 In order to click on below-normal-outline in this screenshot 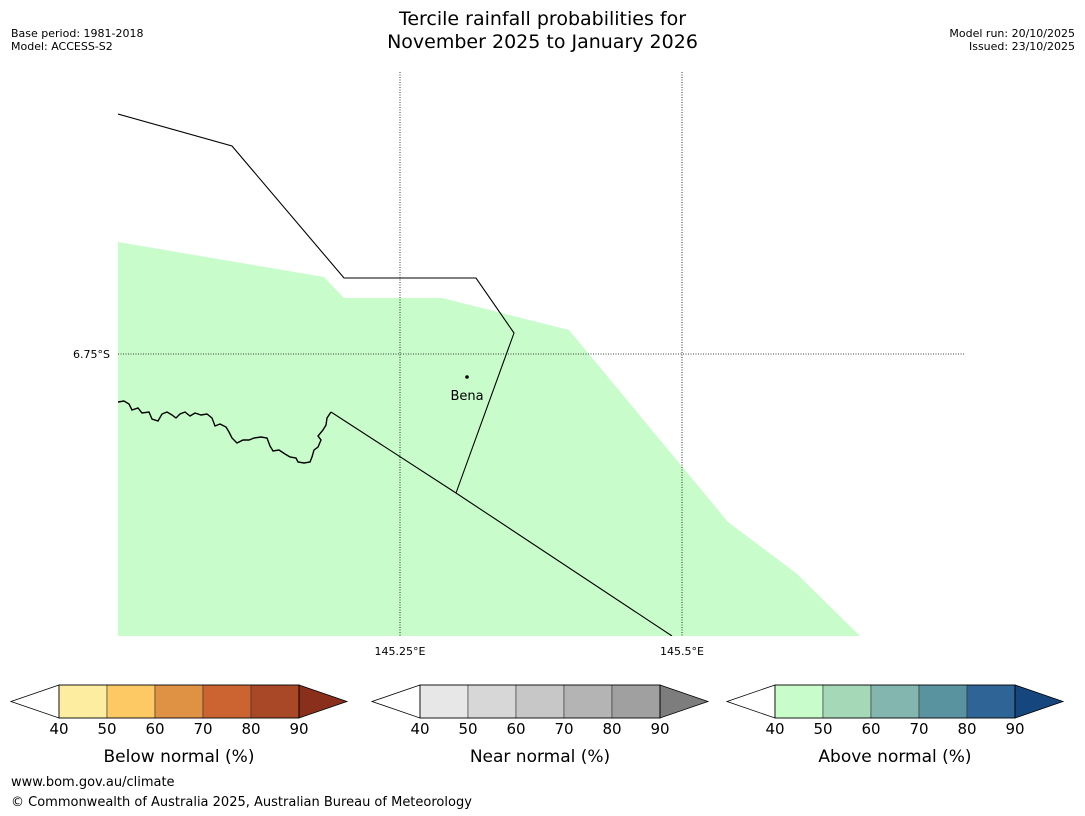, I will do `click(179, 701)`.